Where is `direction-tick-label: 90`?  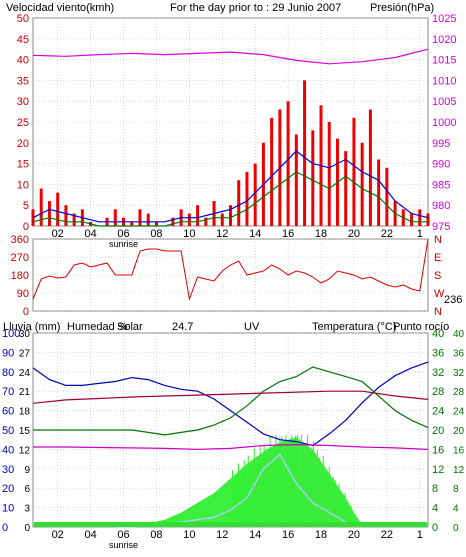 direction-tick-label: 90 is located at coordinates (23, 294).